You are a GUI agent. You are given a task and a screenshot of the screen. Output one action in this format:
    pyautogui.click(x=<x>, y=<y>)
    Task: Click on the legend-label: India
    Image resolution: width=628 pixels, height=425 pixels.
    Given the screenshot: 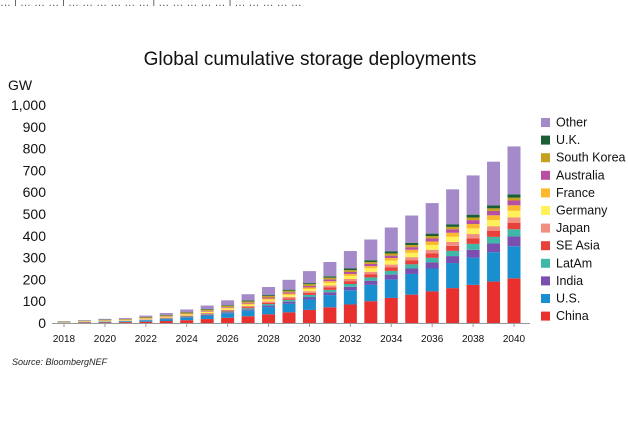 What is the action you would take?
    pyautogui.click(x=569, y=281)
    